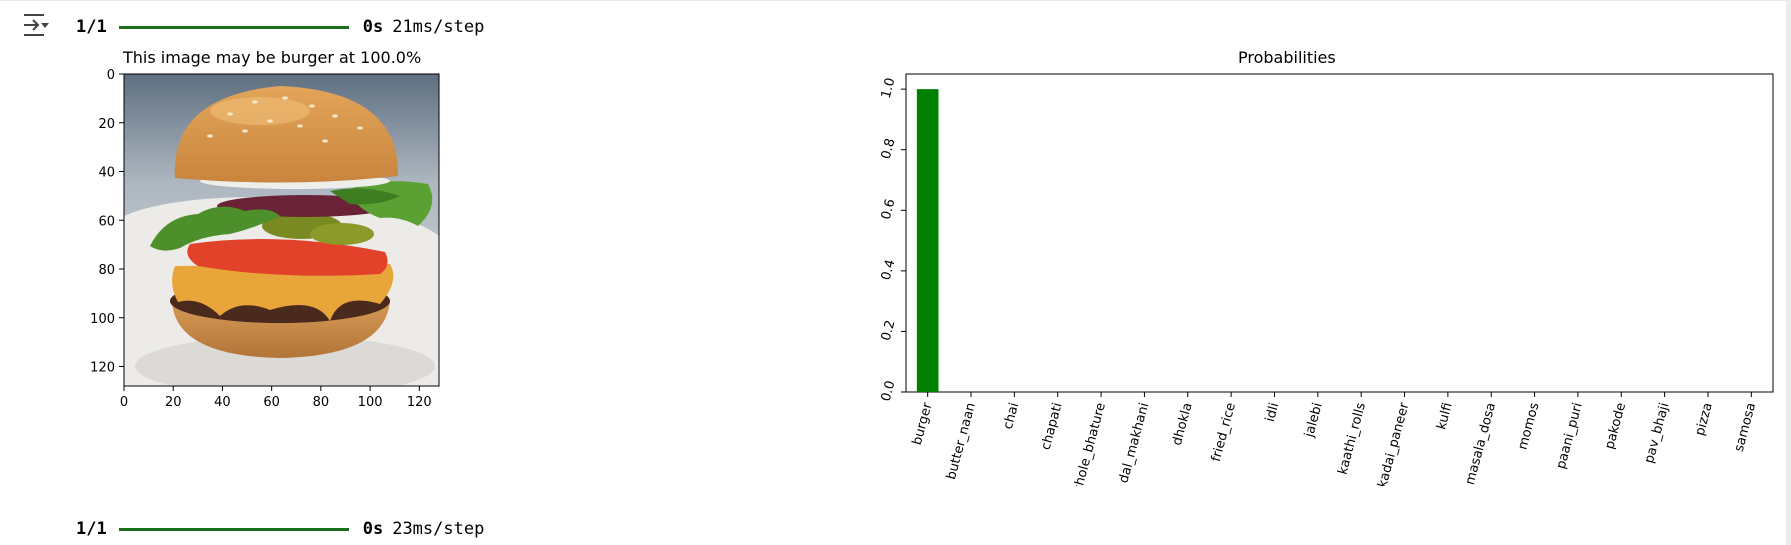  Describe the element at coordinates (1788, 272) in the screenshot. I see `page-scrollbar` at that location.